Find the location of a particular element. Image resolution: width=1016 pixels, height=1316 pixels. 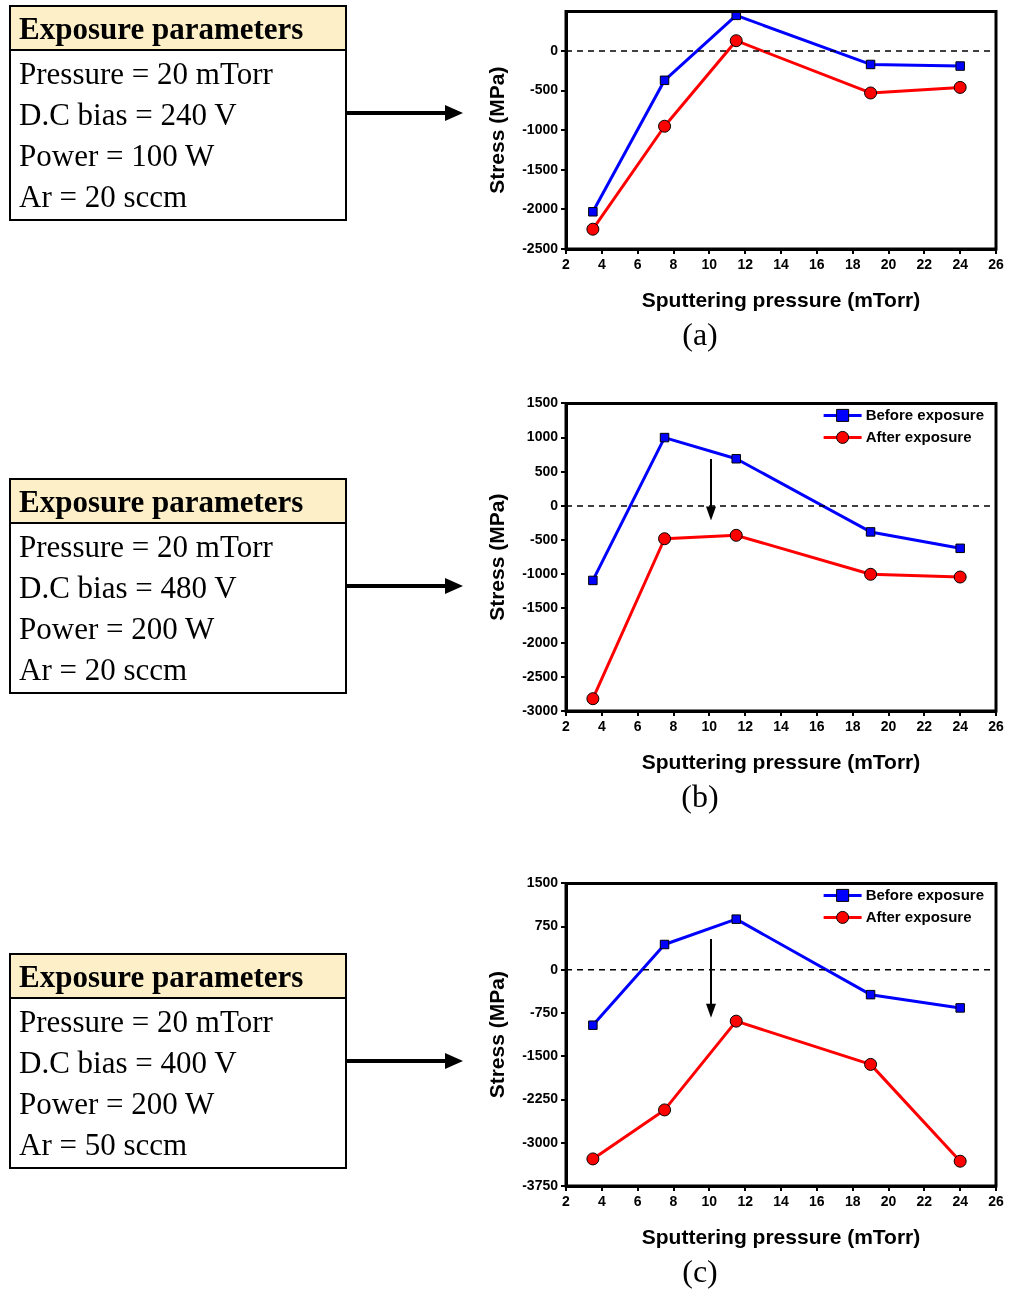

y-tick-label: 500 is located at coordinates (546, 470).